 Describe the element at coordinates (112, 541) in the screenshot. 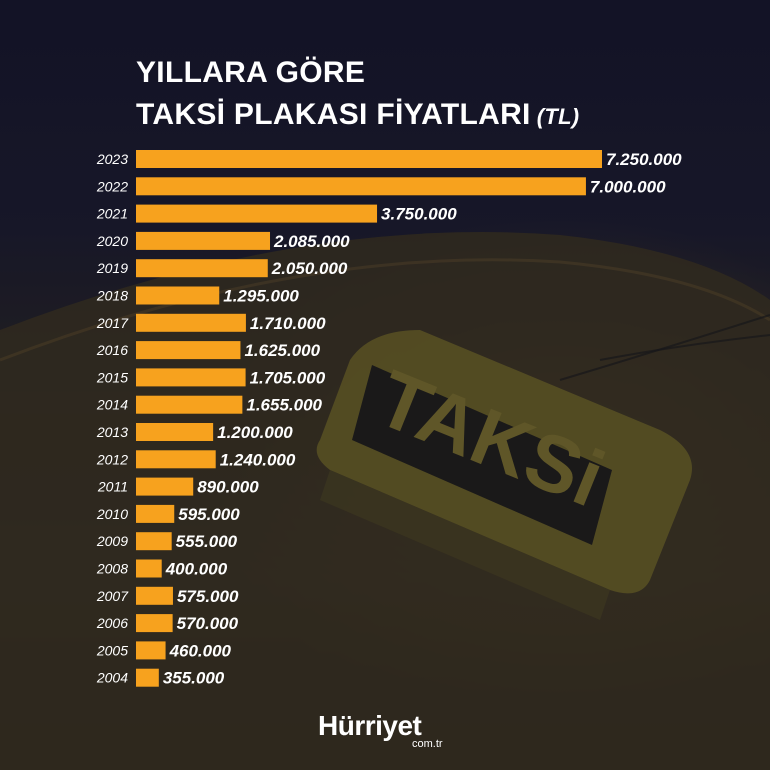

I see `year-label: 2009` at that location.